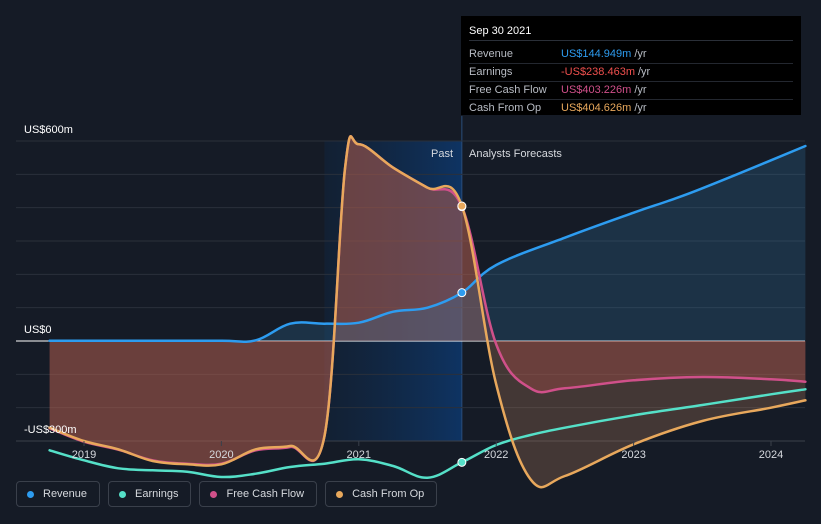 The height and width of the screenshot is (524, 821). I want to click on tooltip-row-free-cash-flow: Free Cash Flow US$403.226m /yr, so click(631, 91).